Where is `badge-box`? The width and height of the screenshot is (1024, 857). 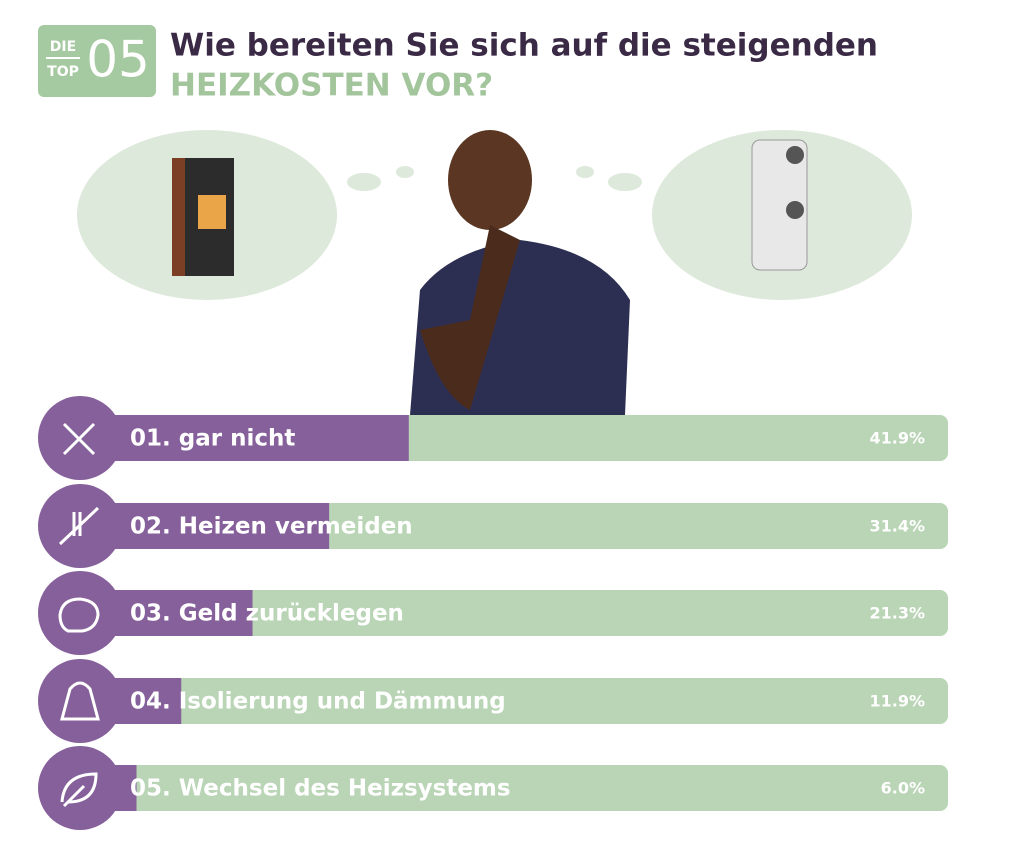 badge-box is located at coordinates (97, 61).